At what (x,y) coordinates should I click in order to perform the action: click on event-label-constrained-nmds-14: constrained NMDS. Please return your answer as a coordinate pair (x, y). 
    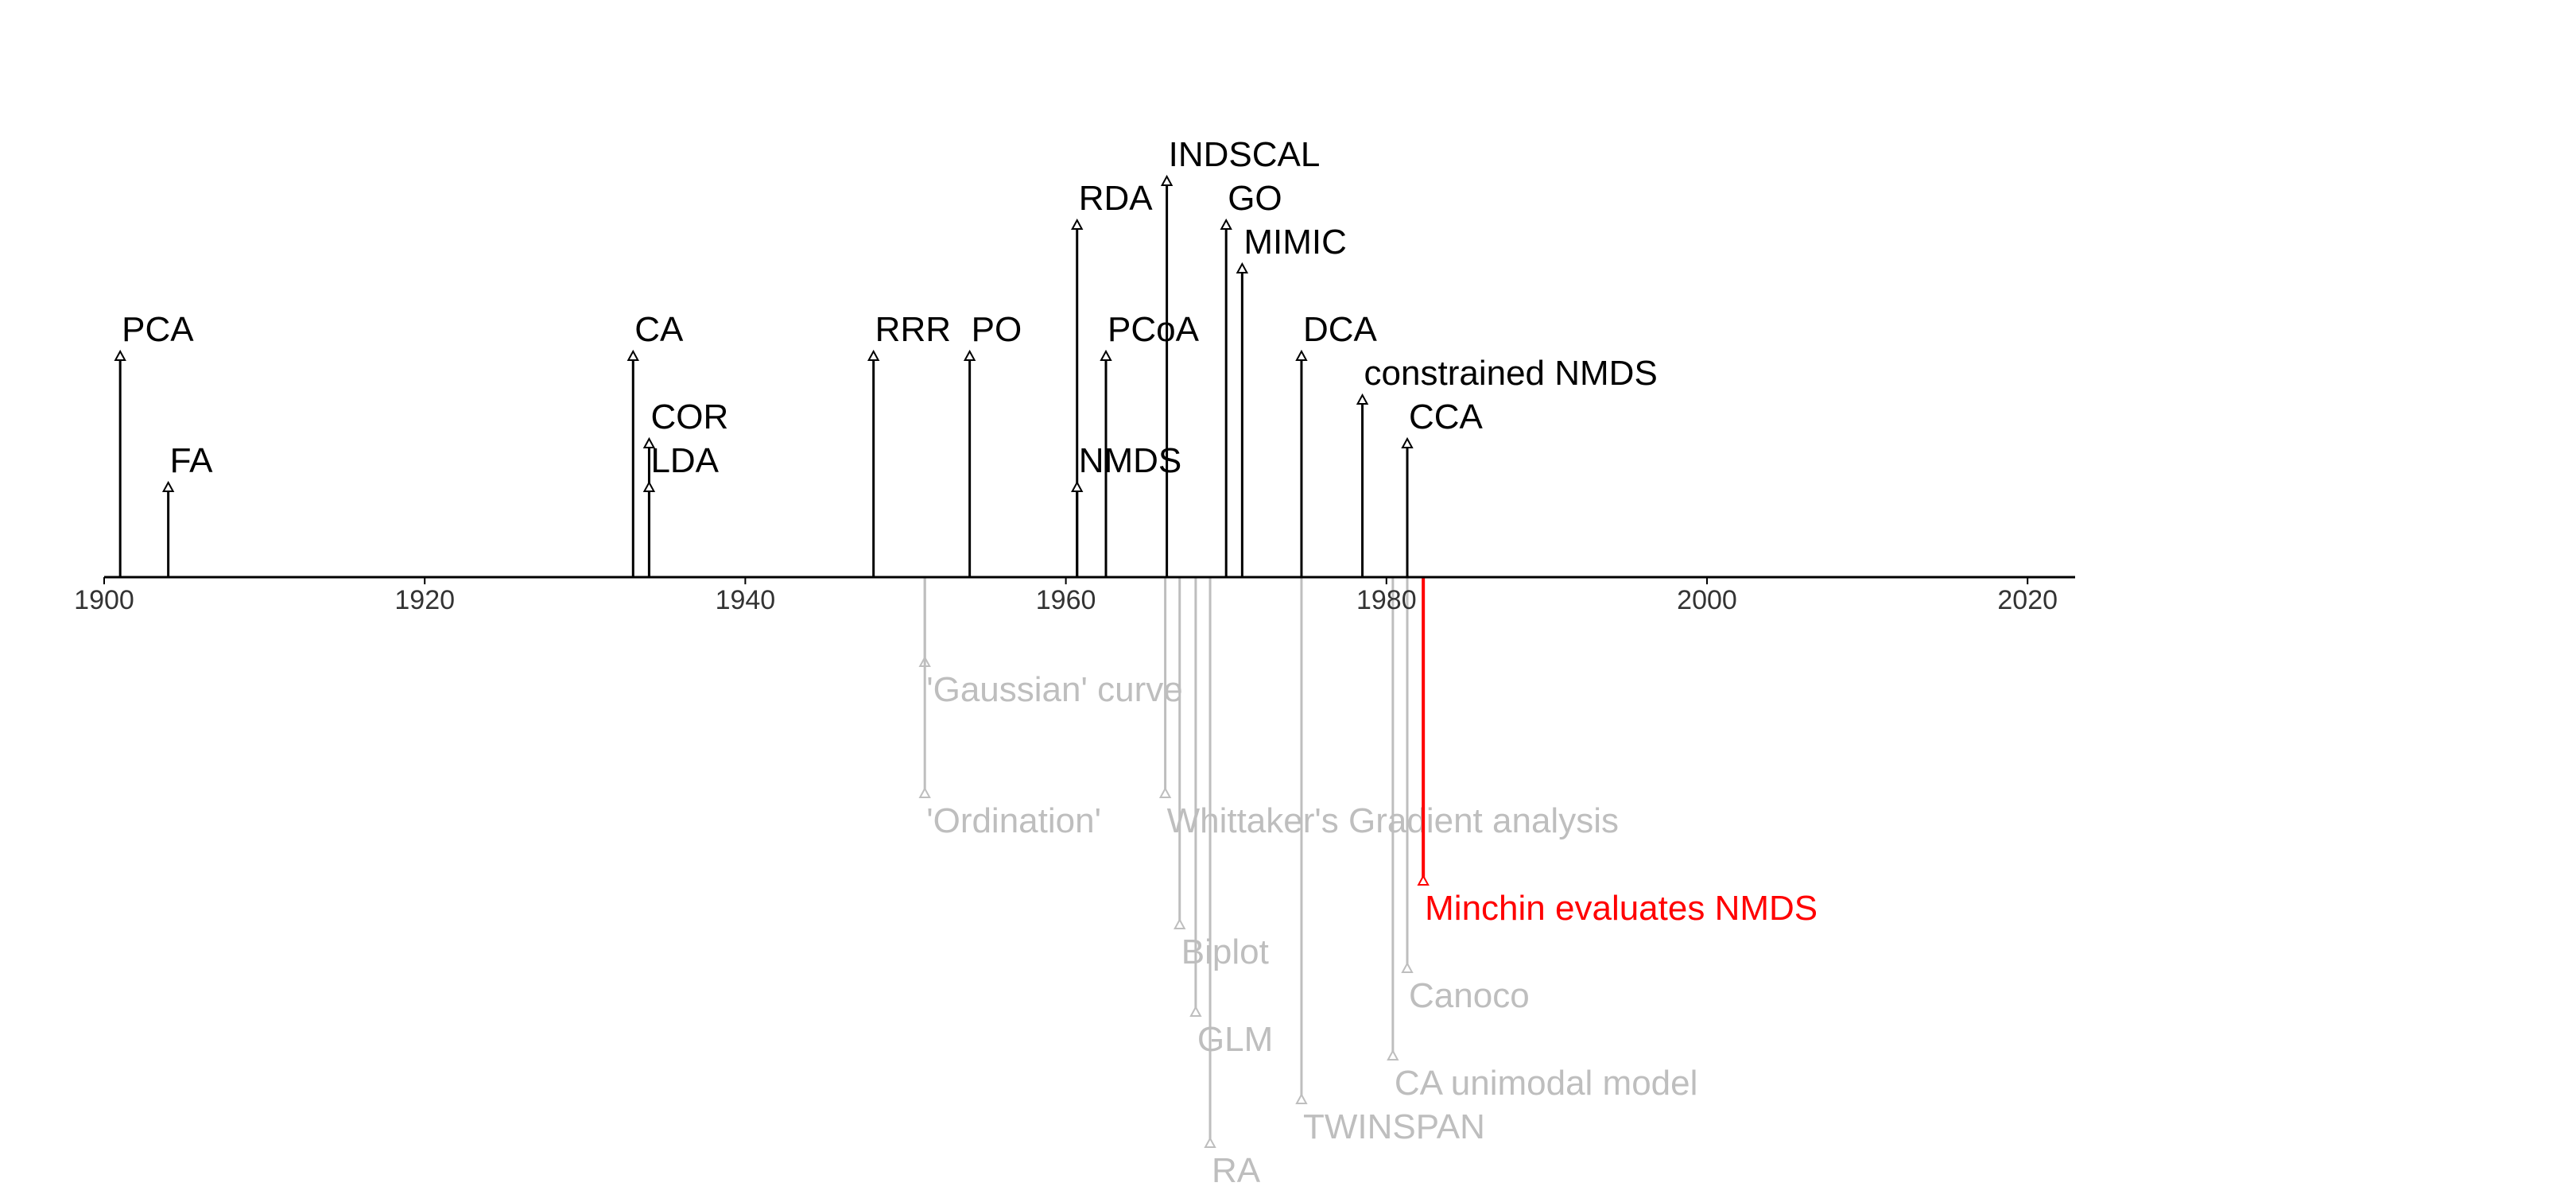
    Looking at the image, I should click on (1511, 374).